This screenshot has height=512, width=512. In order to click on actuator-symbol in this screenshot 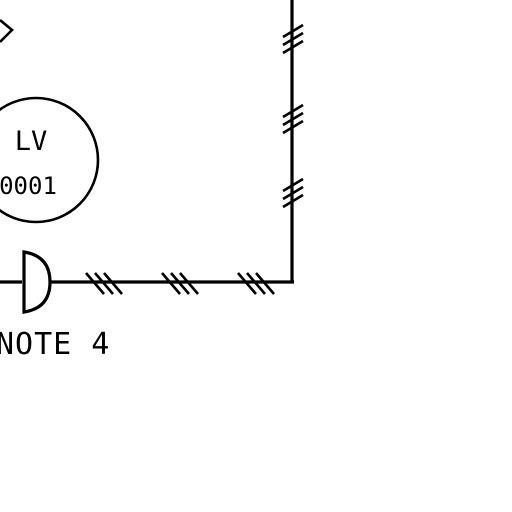, I will do `click(37, 282)`.